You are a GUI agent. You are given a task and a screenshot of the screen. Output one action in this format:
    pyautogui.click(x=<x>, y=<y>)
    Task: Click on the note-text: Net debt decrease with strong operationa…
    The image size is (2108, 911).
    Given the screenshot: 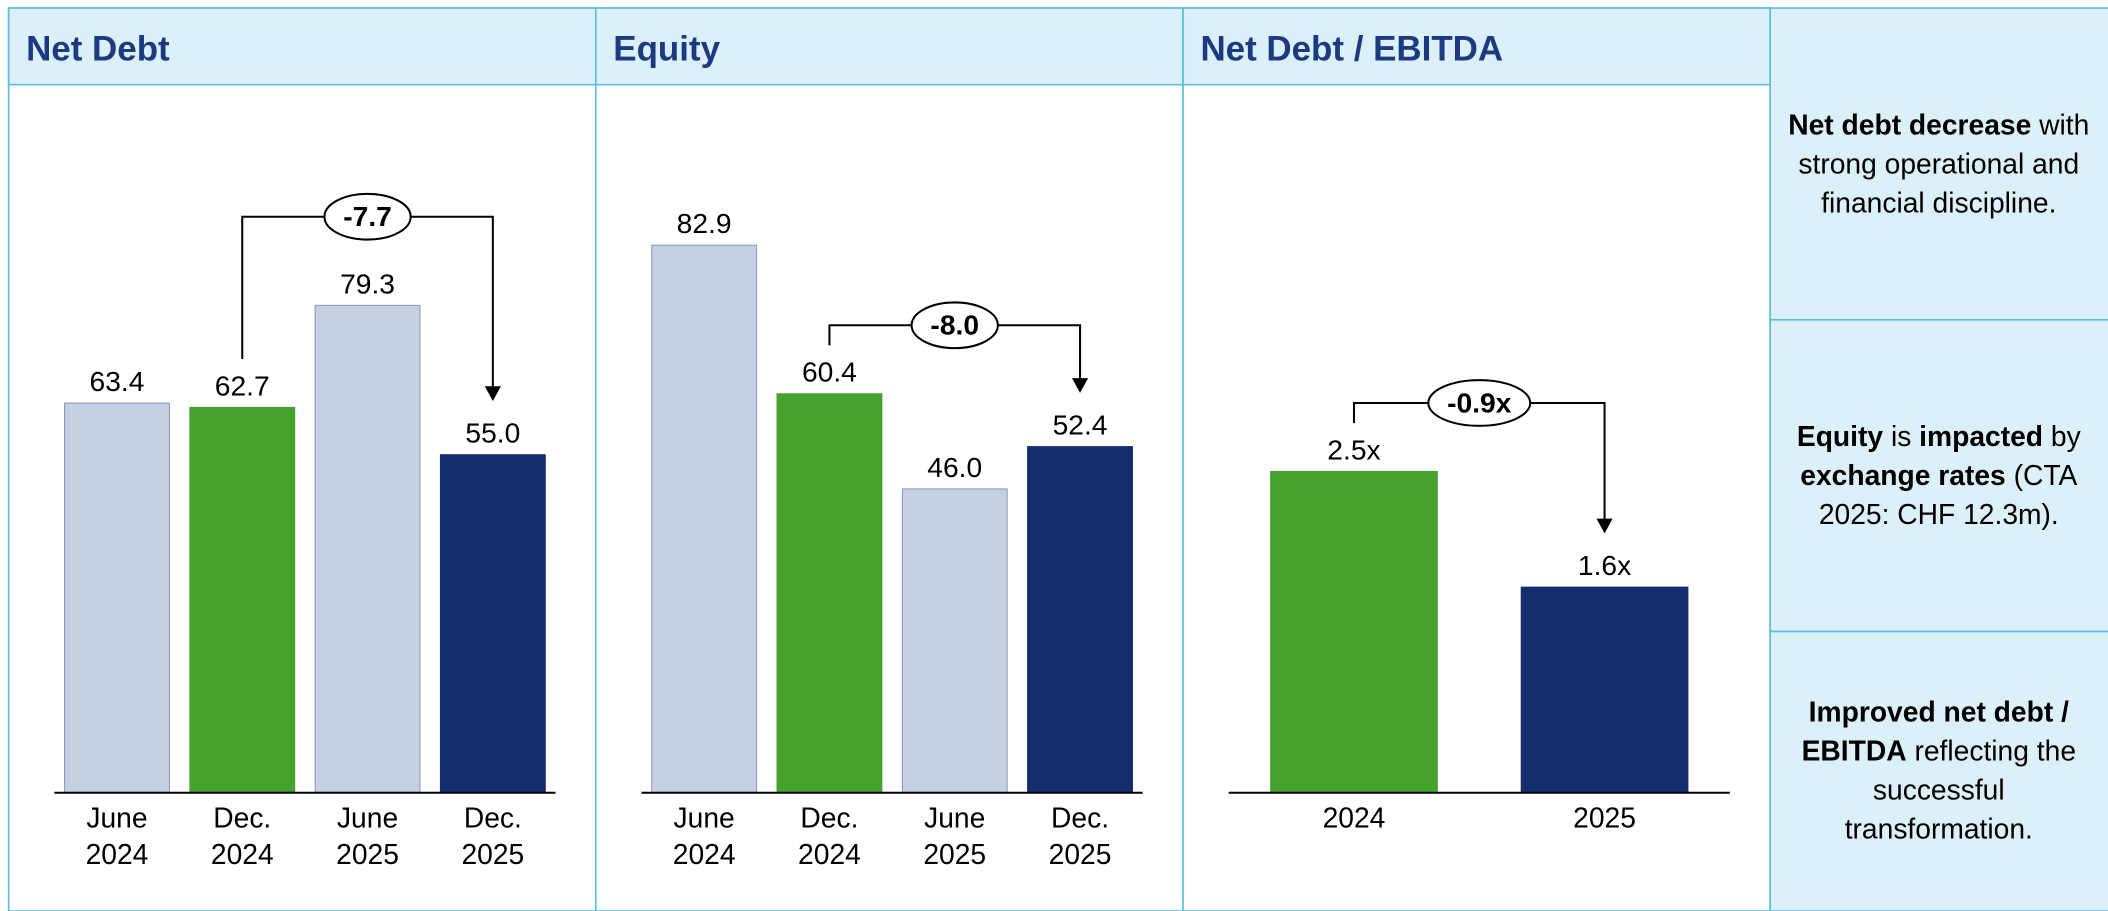 What is the action you would take?
    pyautogui.click(x=1939, y=163)
    